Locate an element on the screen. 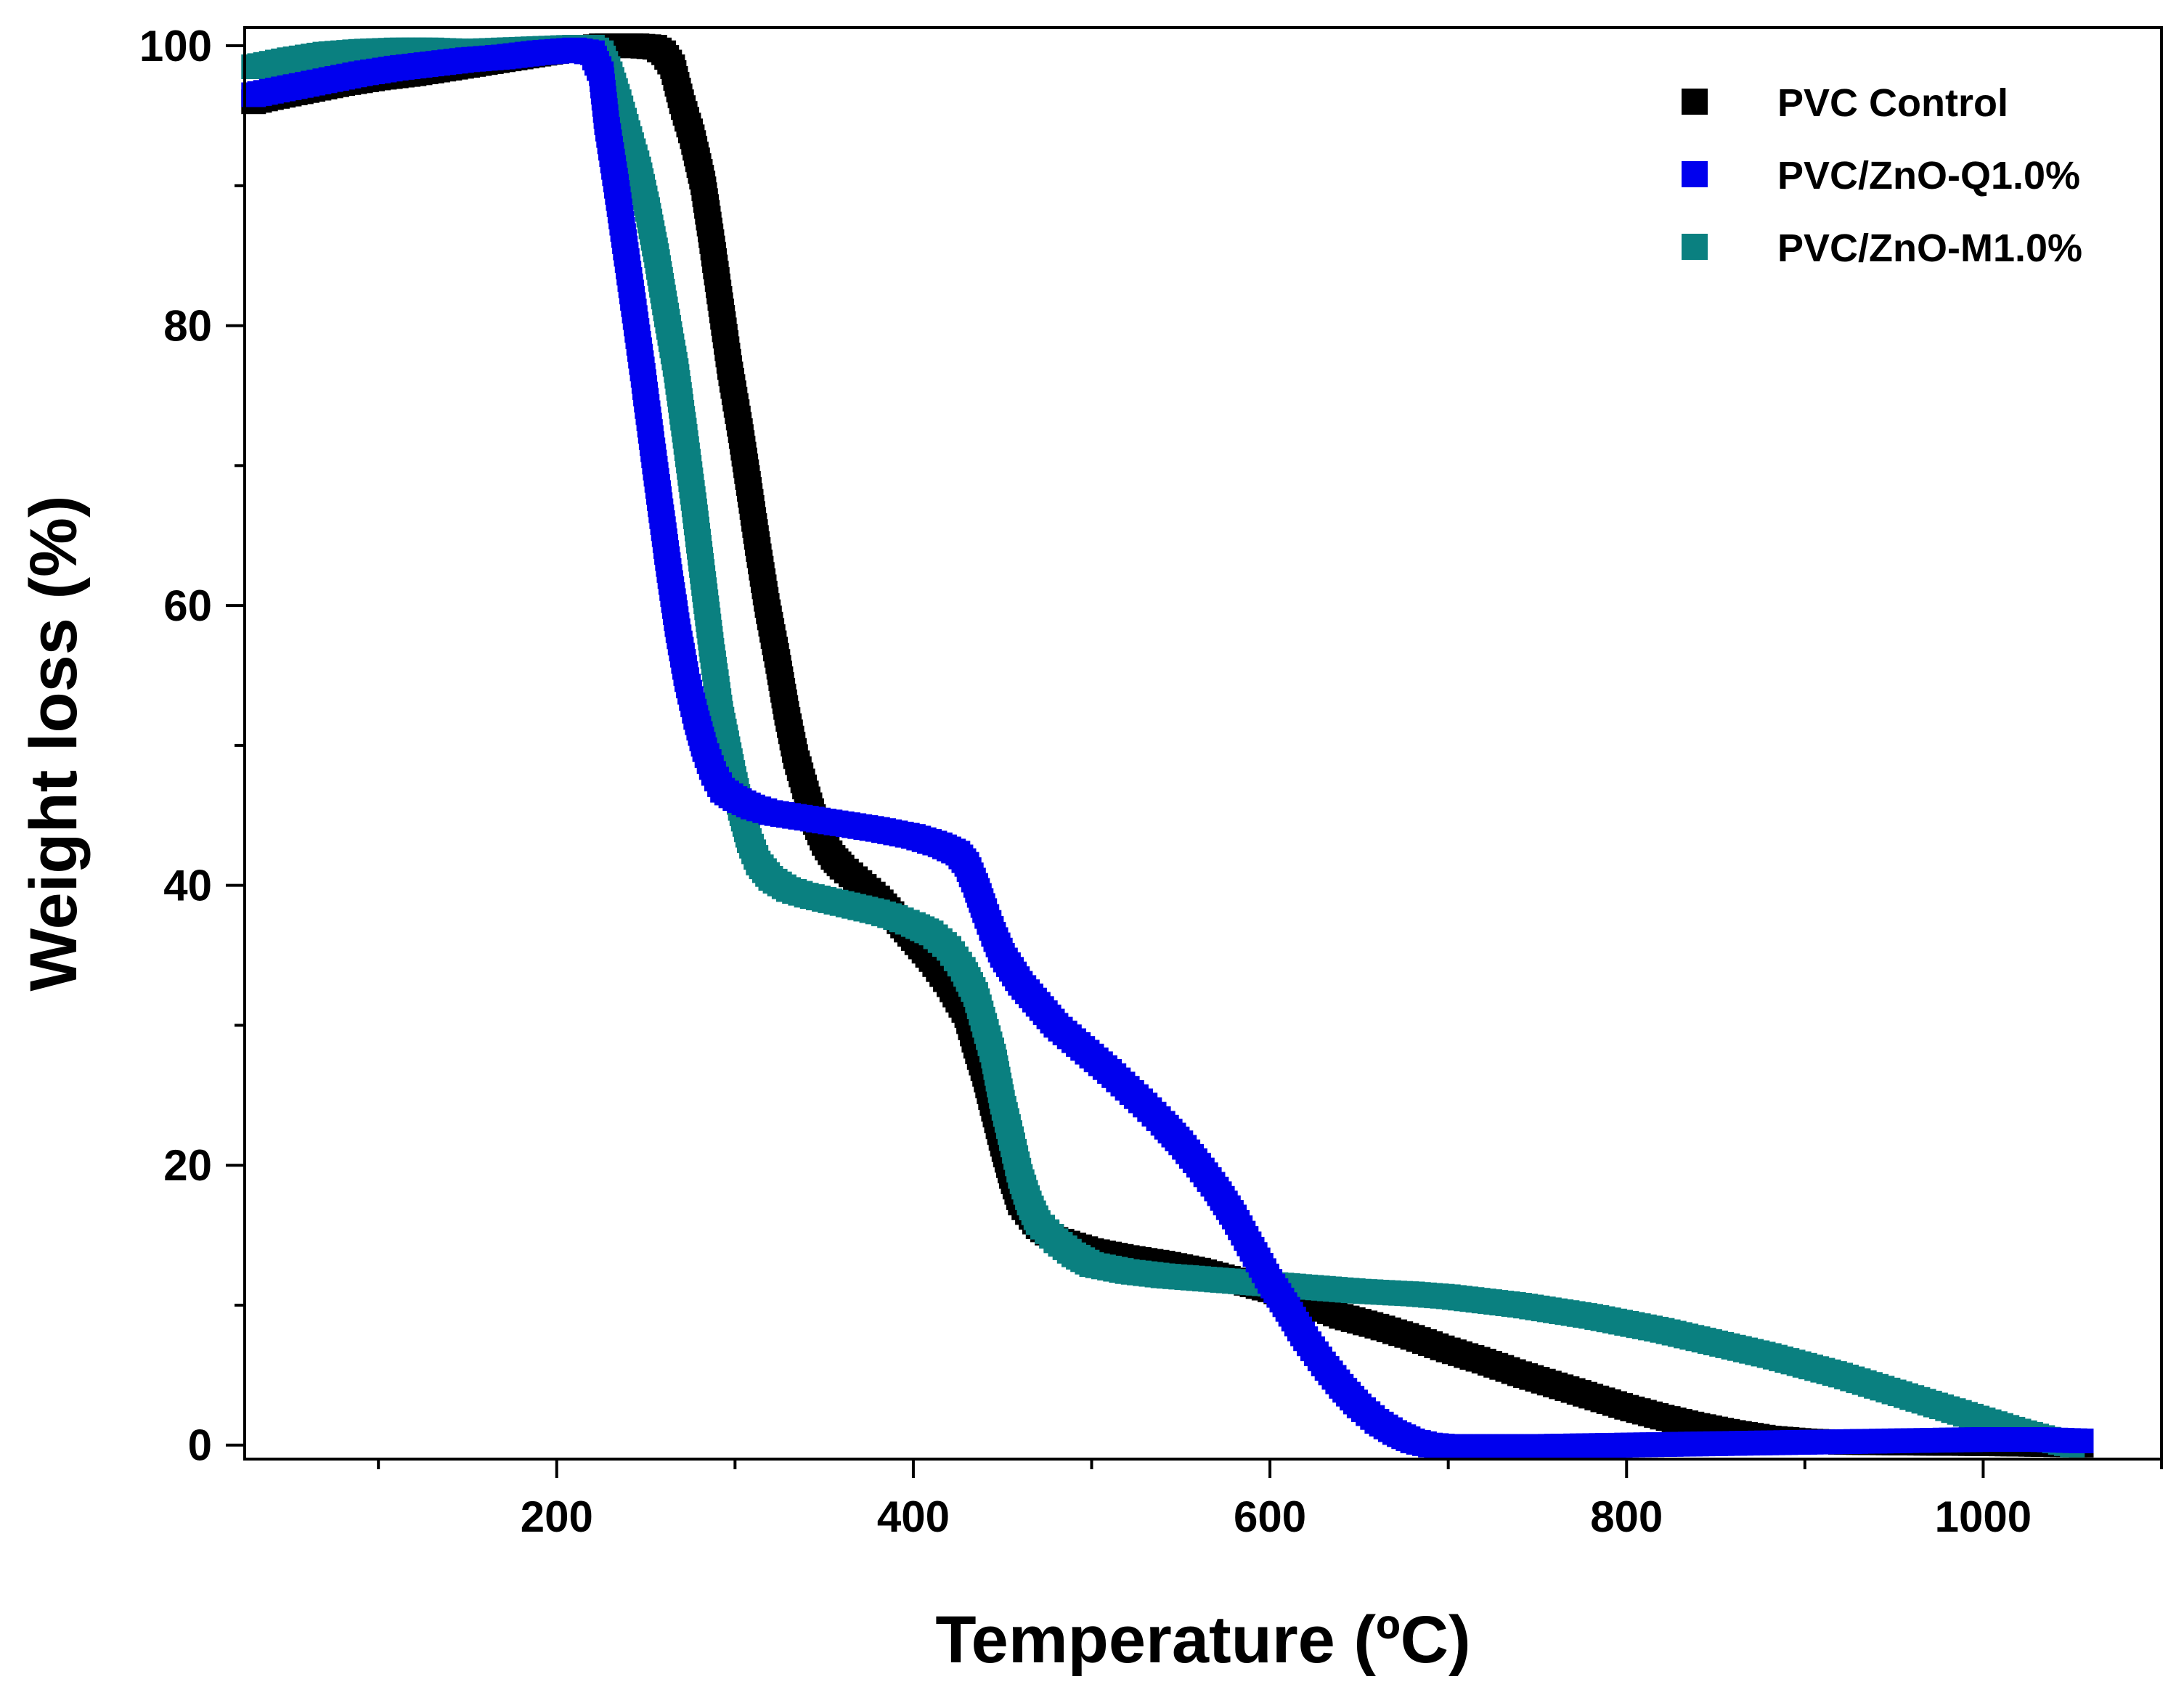 The height and width of the screenshot is (1695, 2184). y-tick-label: 20 is located at coordinates (187, 1165).